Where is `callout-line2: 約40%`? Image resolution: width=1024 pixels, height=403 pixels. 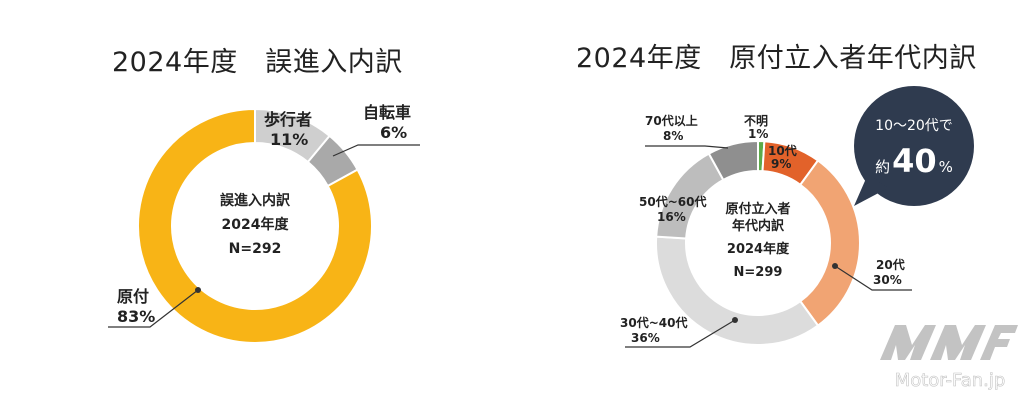
callout-line2: 約40% is located at coordinates (914, 161).